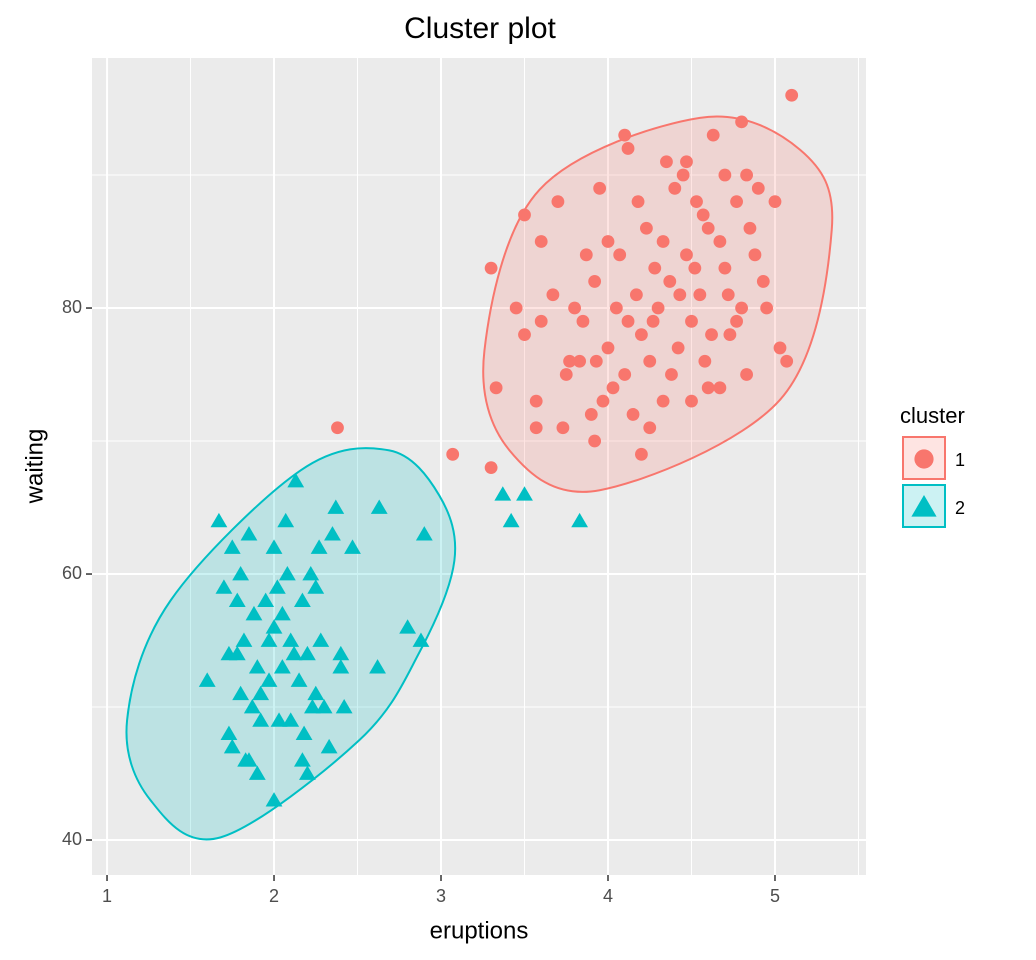 The width and height of the screenshot is (1036, 960). What do you see at coordinates (72, 839) in the screenshot?
I see `y-tick-label: 40` at bounding box center [72, 839].